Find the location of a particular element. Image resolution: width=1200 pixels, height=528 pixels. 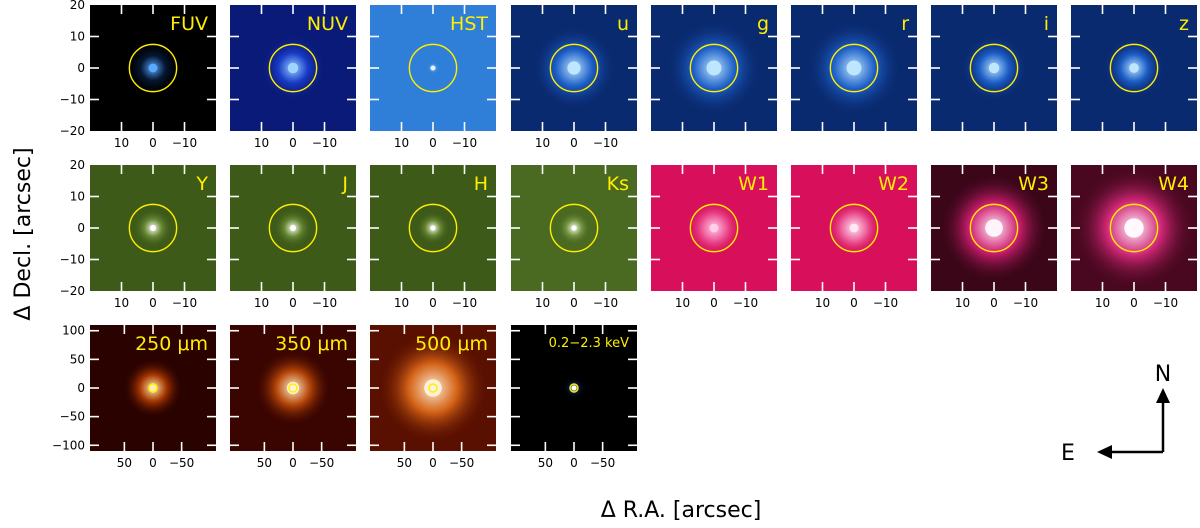

band-label: 350 μm is located at coordinates (311, 344).